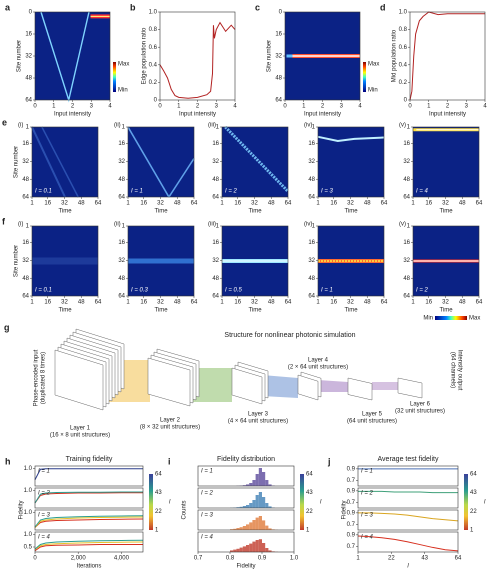 This screenshot has width=500, height=575. I want to click on y-axis-label: Site number, so click(270, 56).